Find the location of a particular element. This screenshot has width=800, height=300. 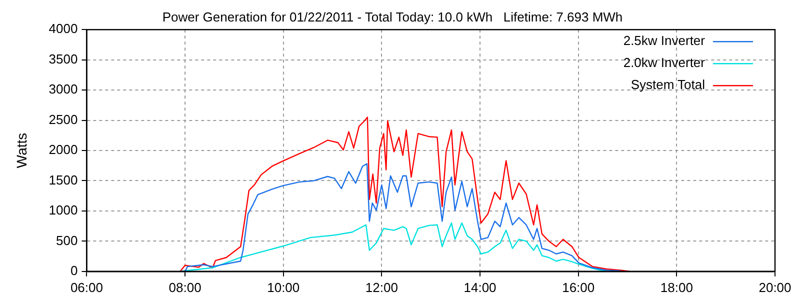

x-tick-label: 20:00 is located at coordinates (775, 287).